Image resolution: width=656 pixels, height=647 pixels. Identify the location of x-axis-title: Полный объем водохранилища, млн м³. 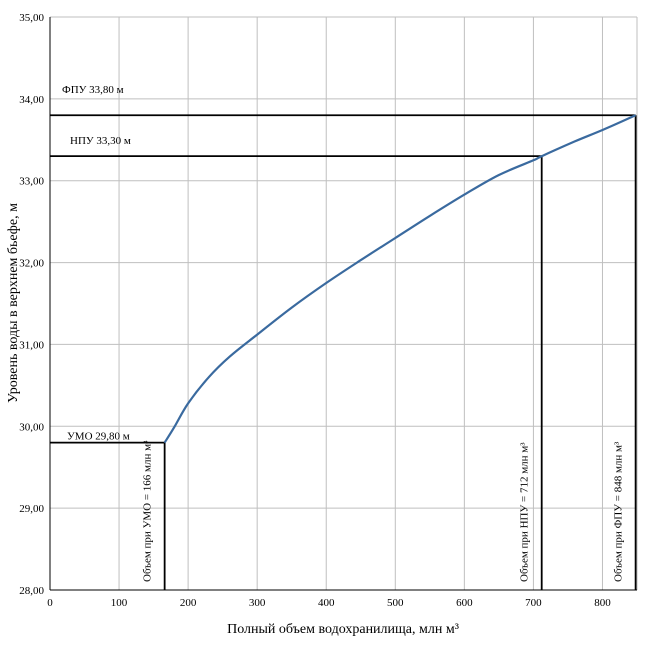
(343, 629).